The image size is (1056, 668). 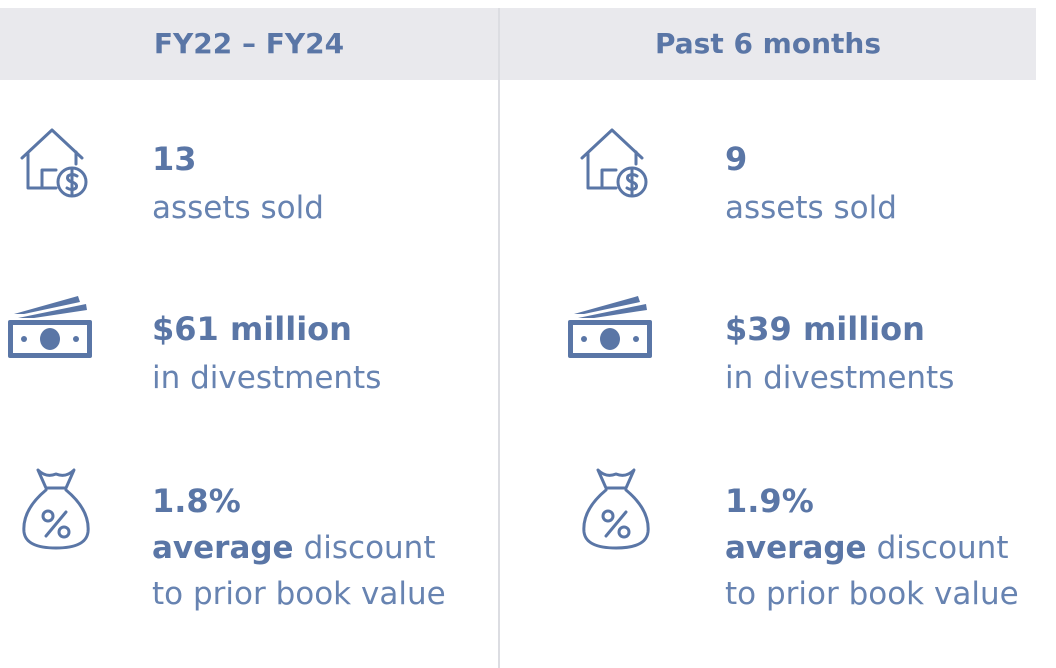 What do you see at coordinates (252, 329) in the screenshot?
I see `metric-value: $61 million` at bounding box center [252, 329].